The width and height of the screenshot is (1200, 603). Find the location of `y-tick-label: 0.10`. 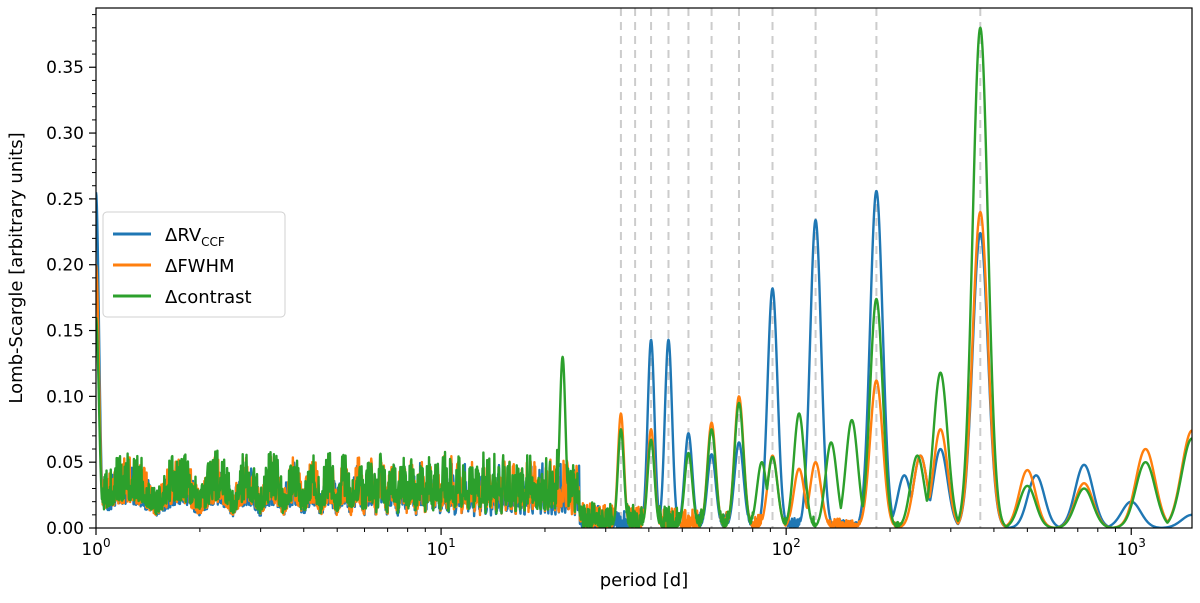

y-tick-label: 0.10 is located at coordinates (65, 397).